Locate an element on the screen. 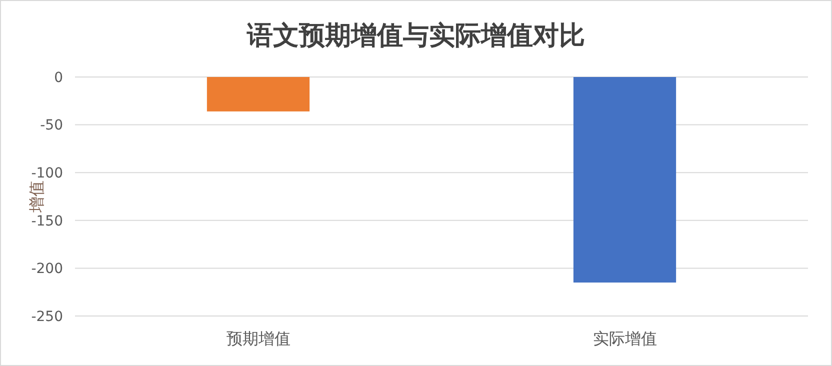 The height and width of the screenshot is (366, 832). y-tick-label: -250 is located at coordinates (47, 316).